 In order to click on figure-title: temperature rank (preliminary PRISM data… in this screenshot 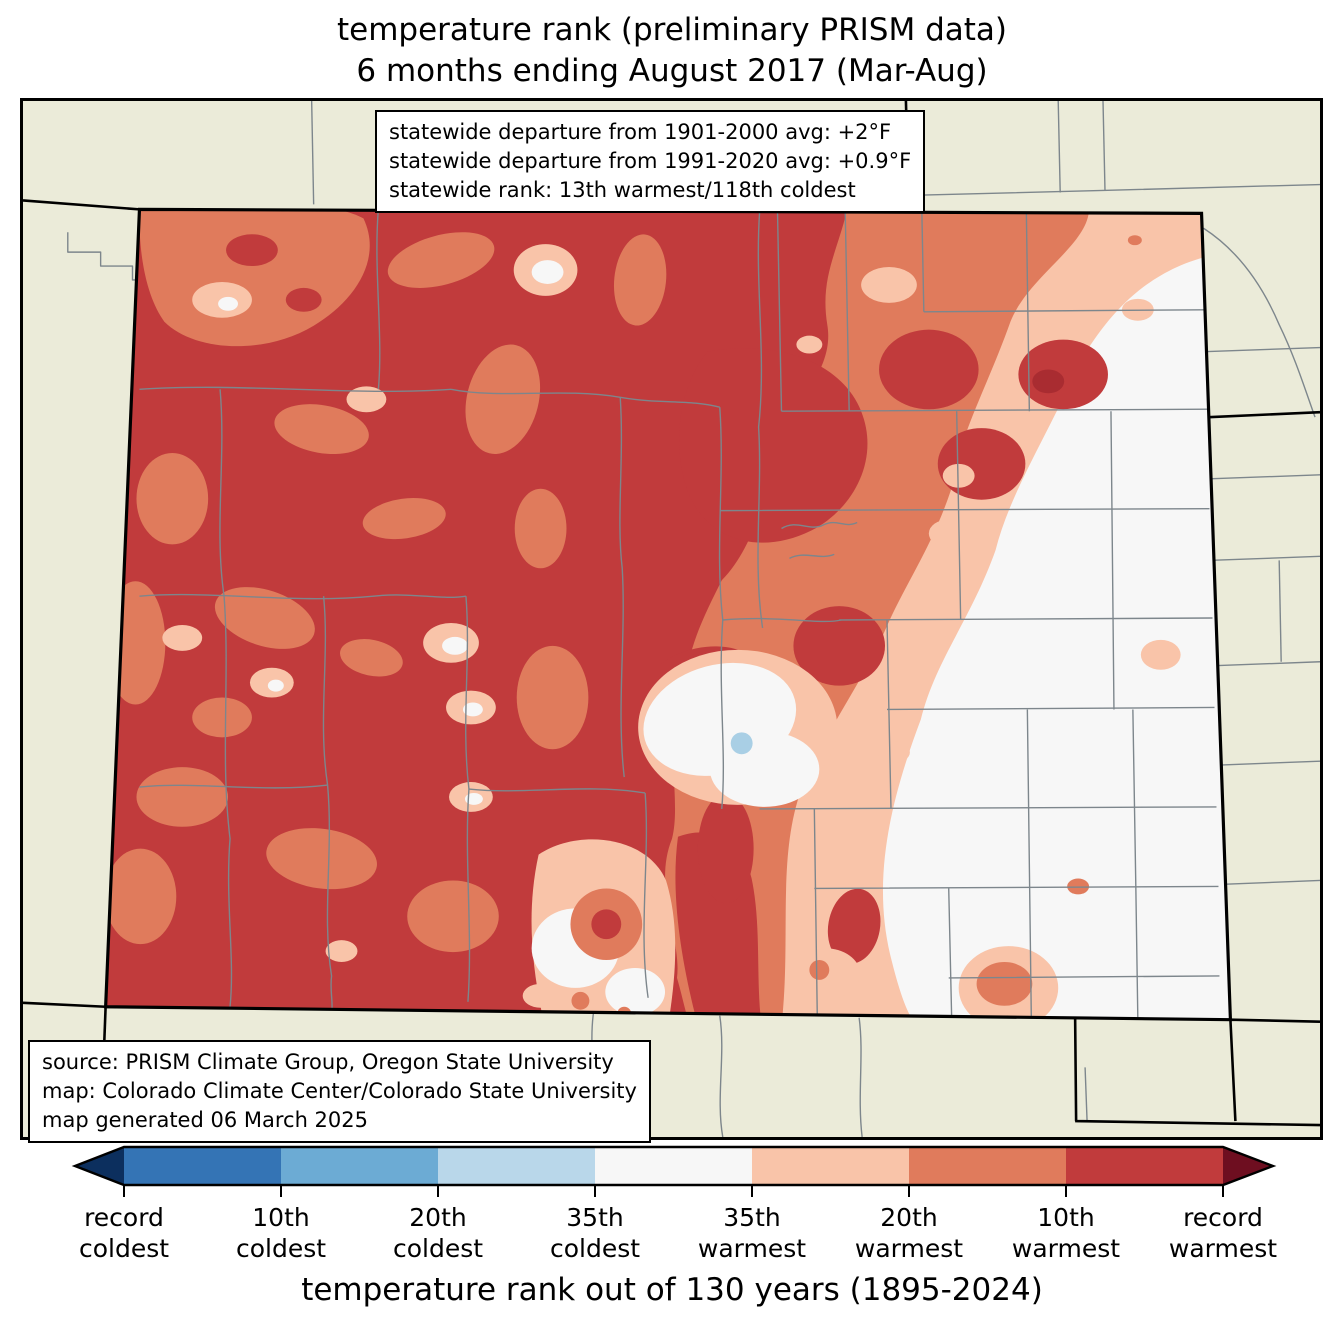, I will do `click(672, 51)`.